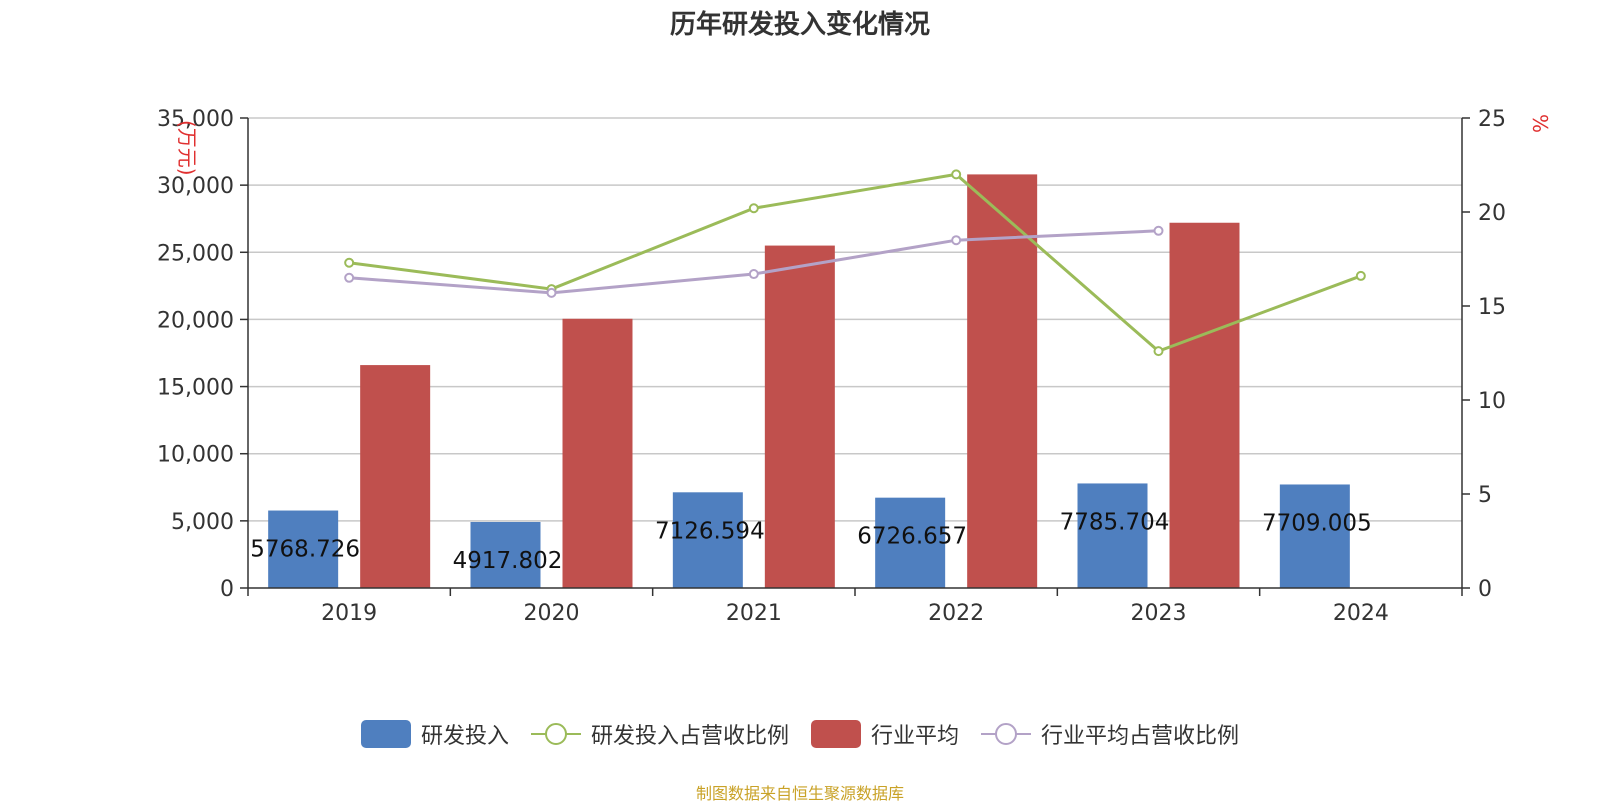 The image size is (1600, 804). Describe the element at coordinates (800, 734) in the screenshot. I see `legend: 研发投入 研发投入占营收比例 行业平均 行业平均占营收比例` at that location.